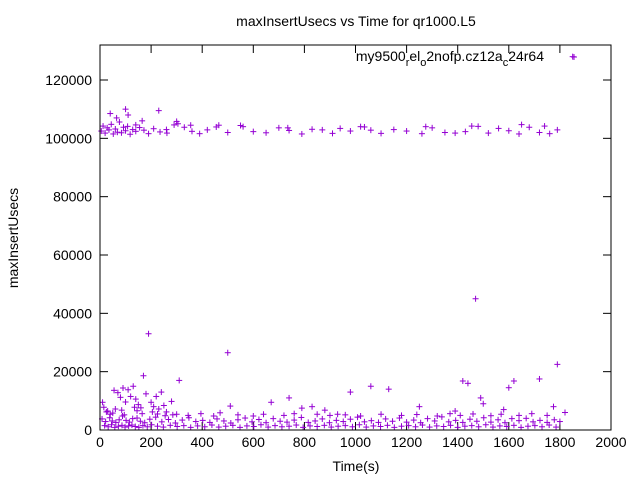 This screenshot has width=640, height=480. Describe the element at coordinates (13, 238) in the screenshot. I see `y-axis-label: maxInsertUsecs` at that location.